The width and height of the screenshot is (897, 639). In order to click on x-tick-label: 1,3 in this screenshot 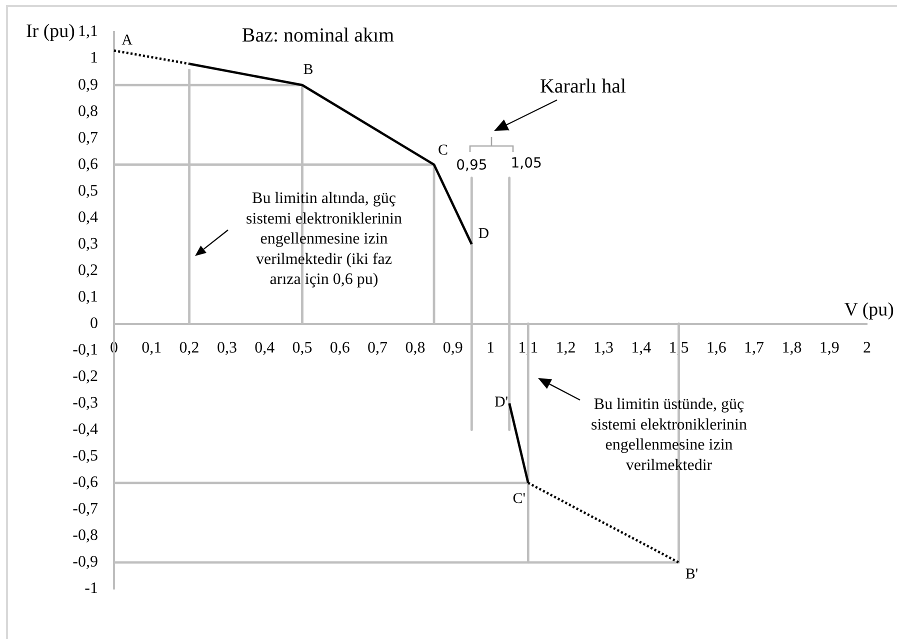, I will do `click(603, 348)`.